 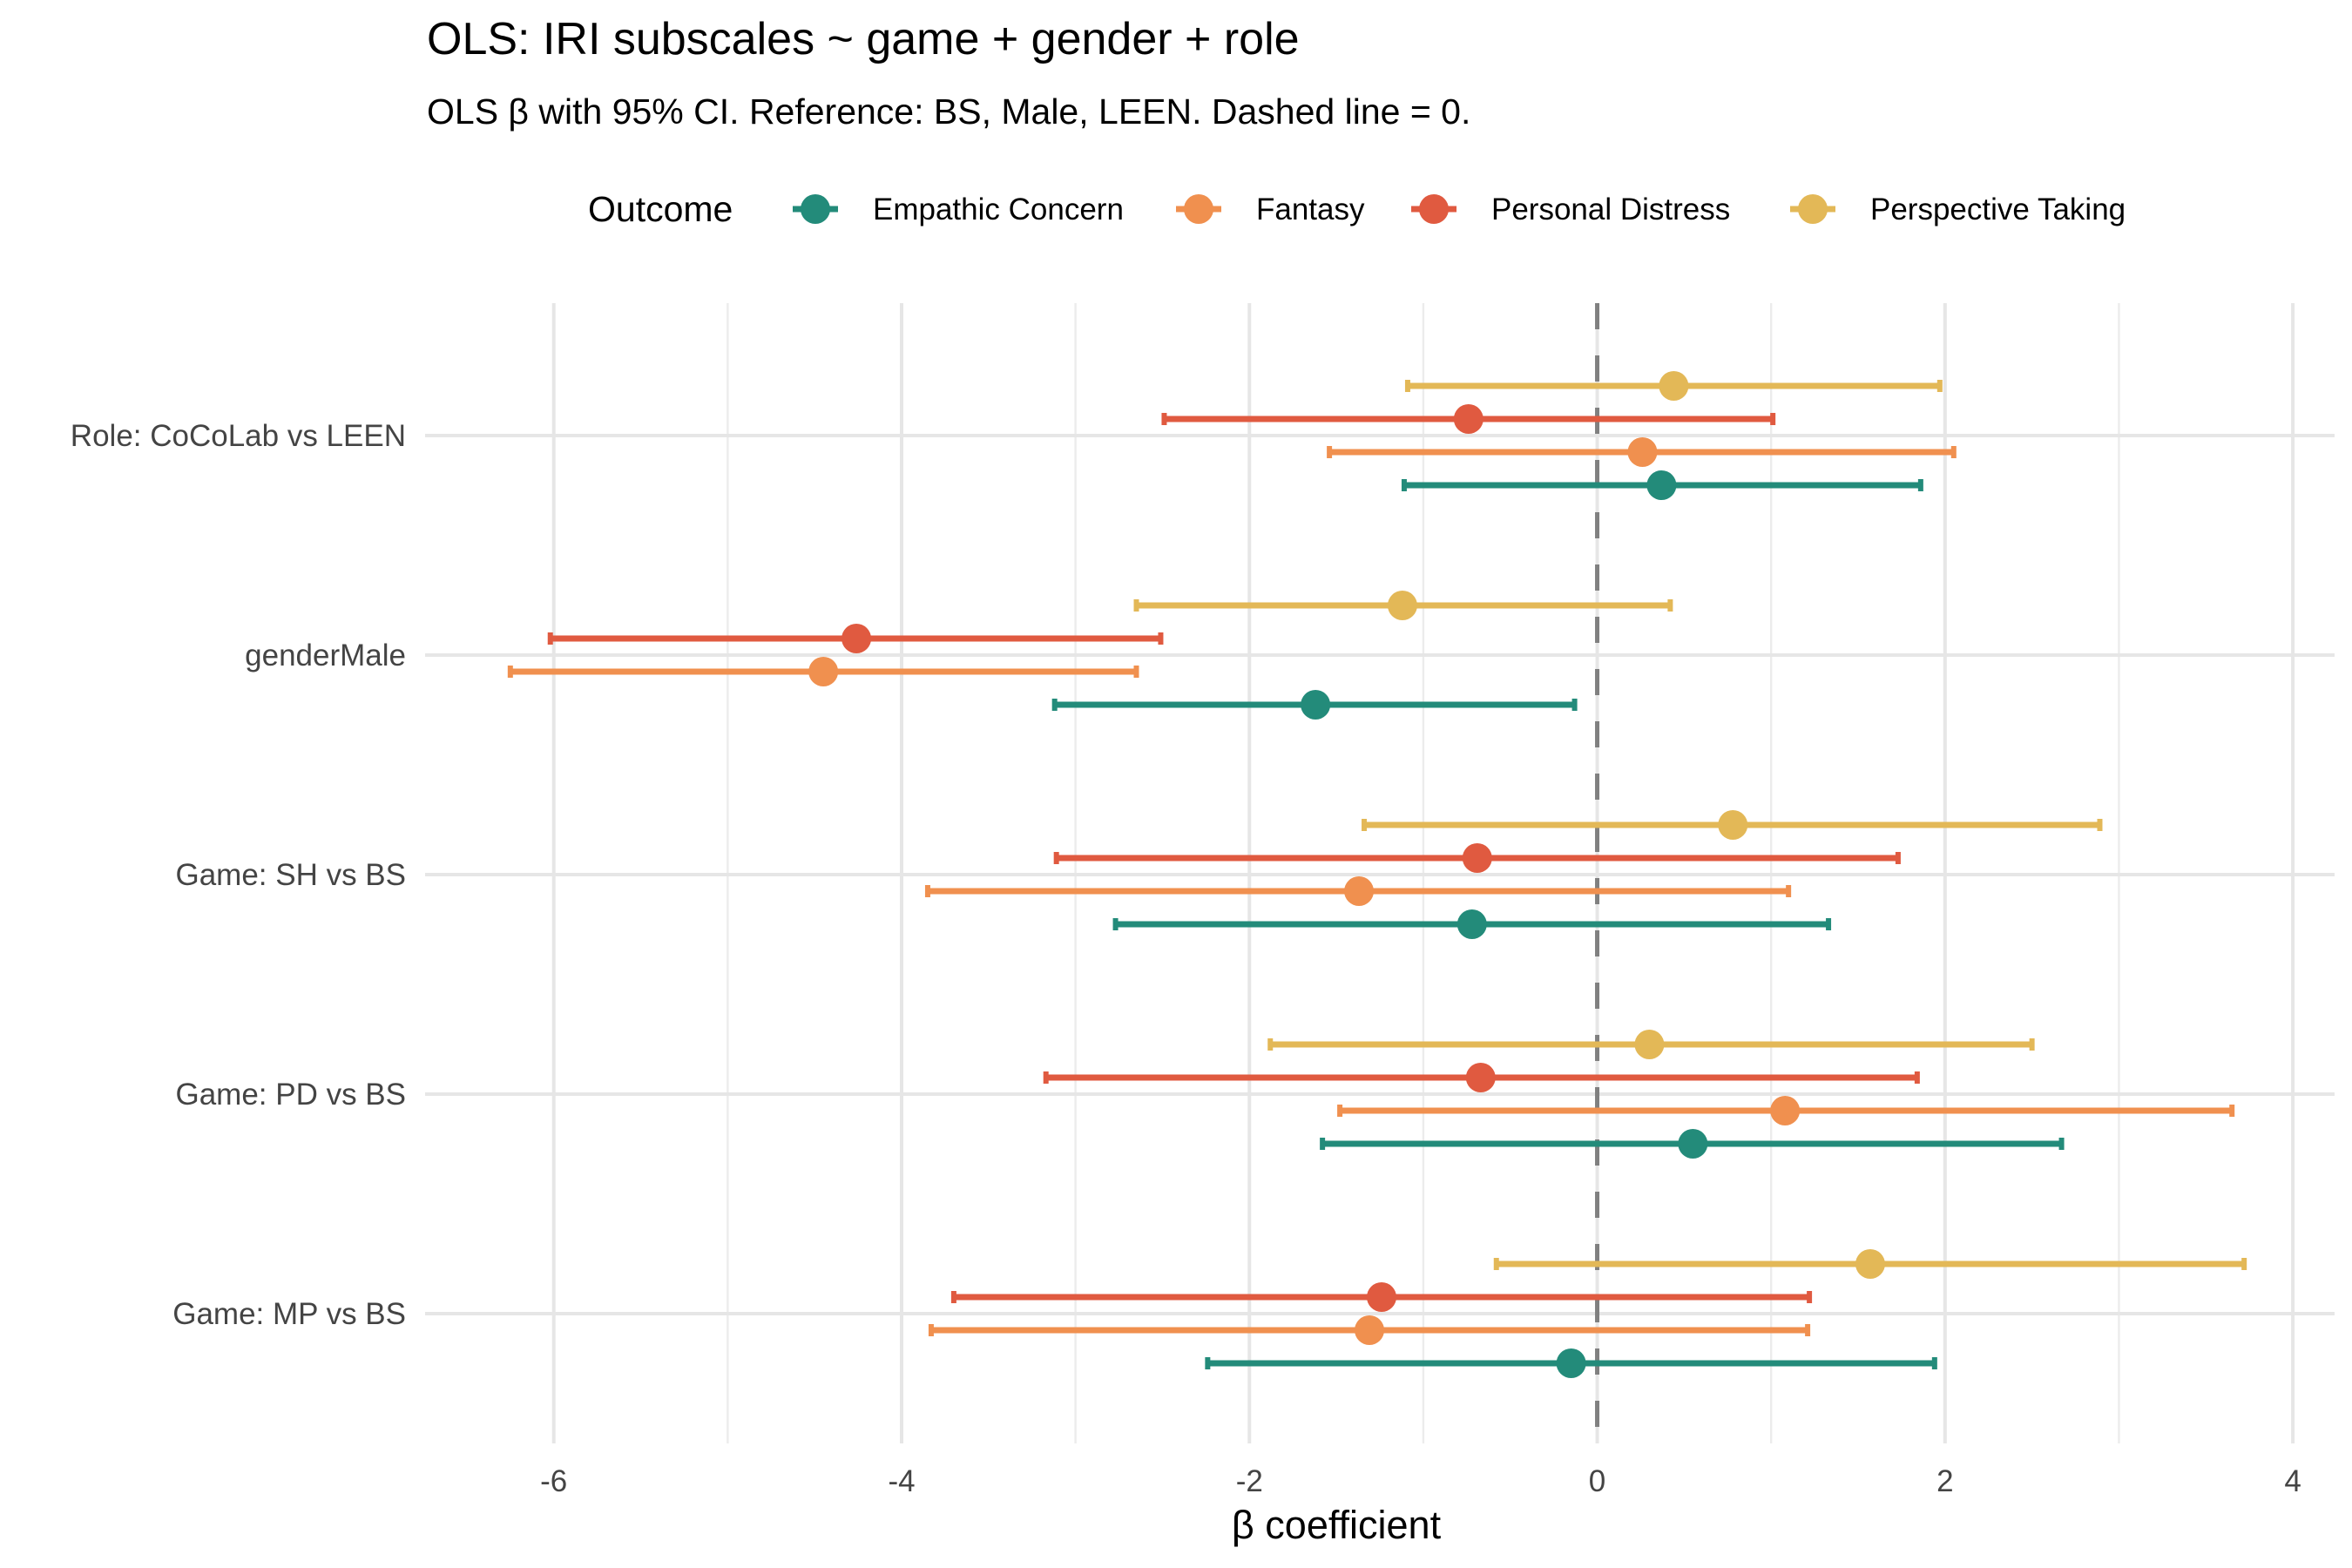 What do you see at coordinates (660, 209) in the screenshot?
I see `legend-title: Outcome` at bounding box center [660, 209].